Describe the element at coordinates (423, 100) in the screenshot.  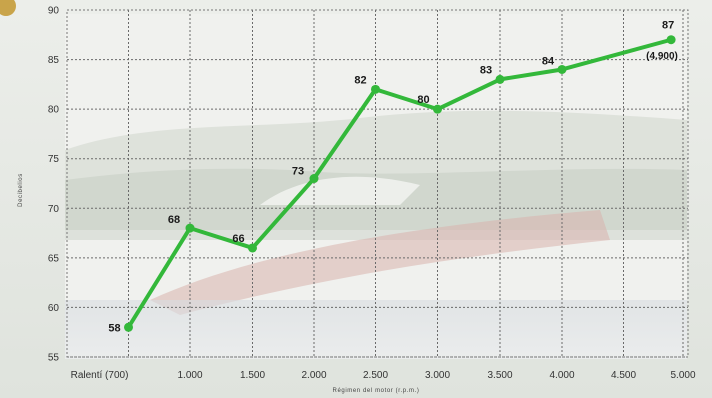
I see `data-label: 80` at that location.